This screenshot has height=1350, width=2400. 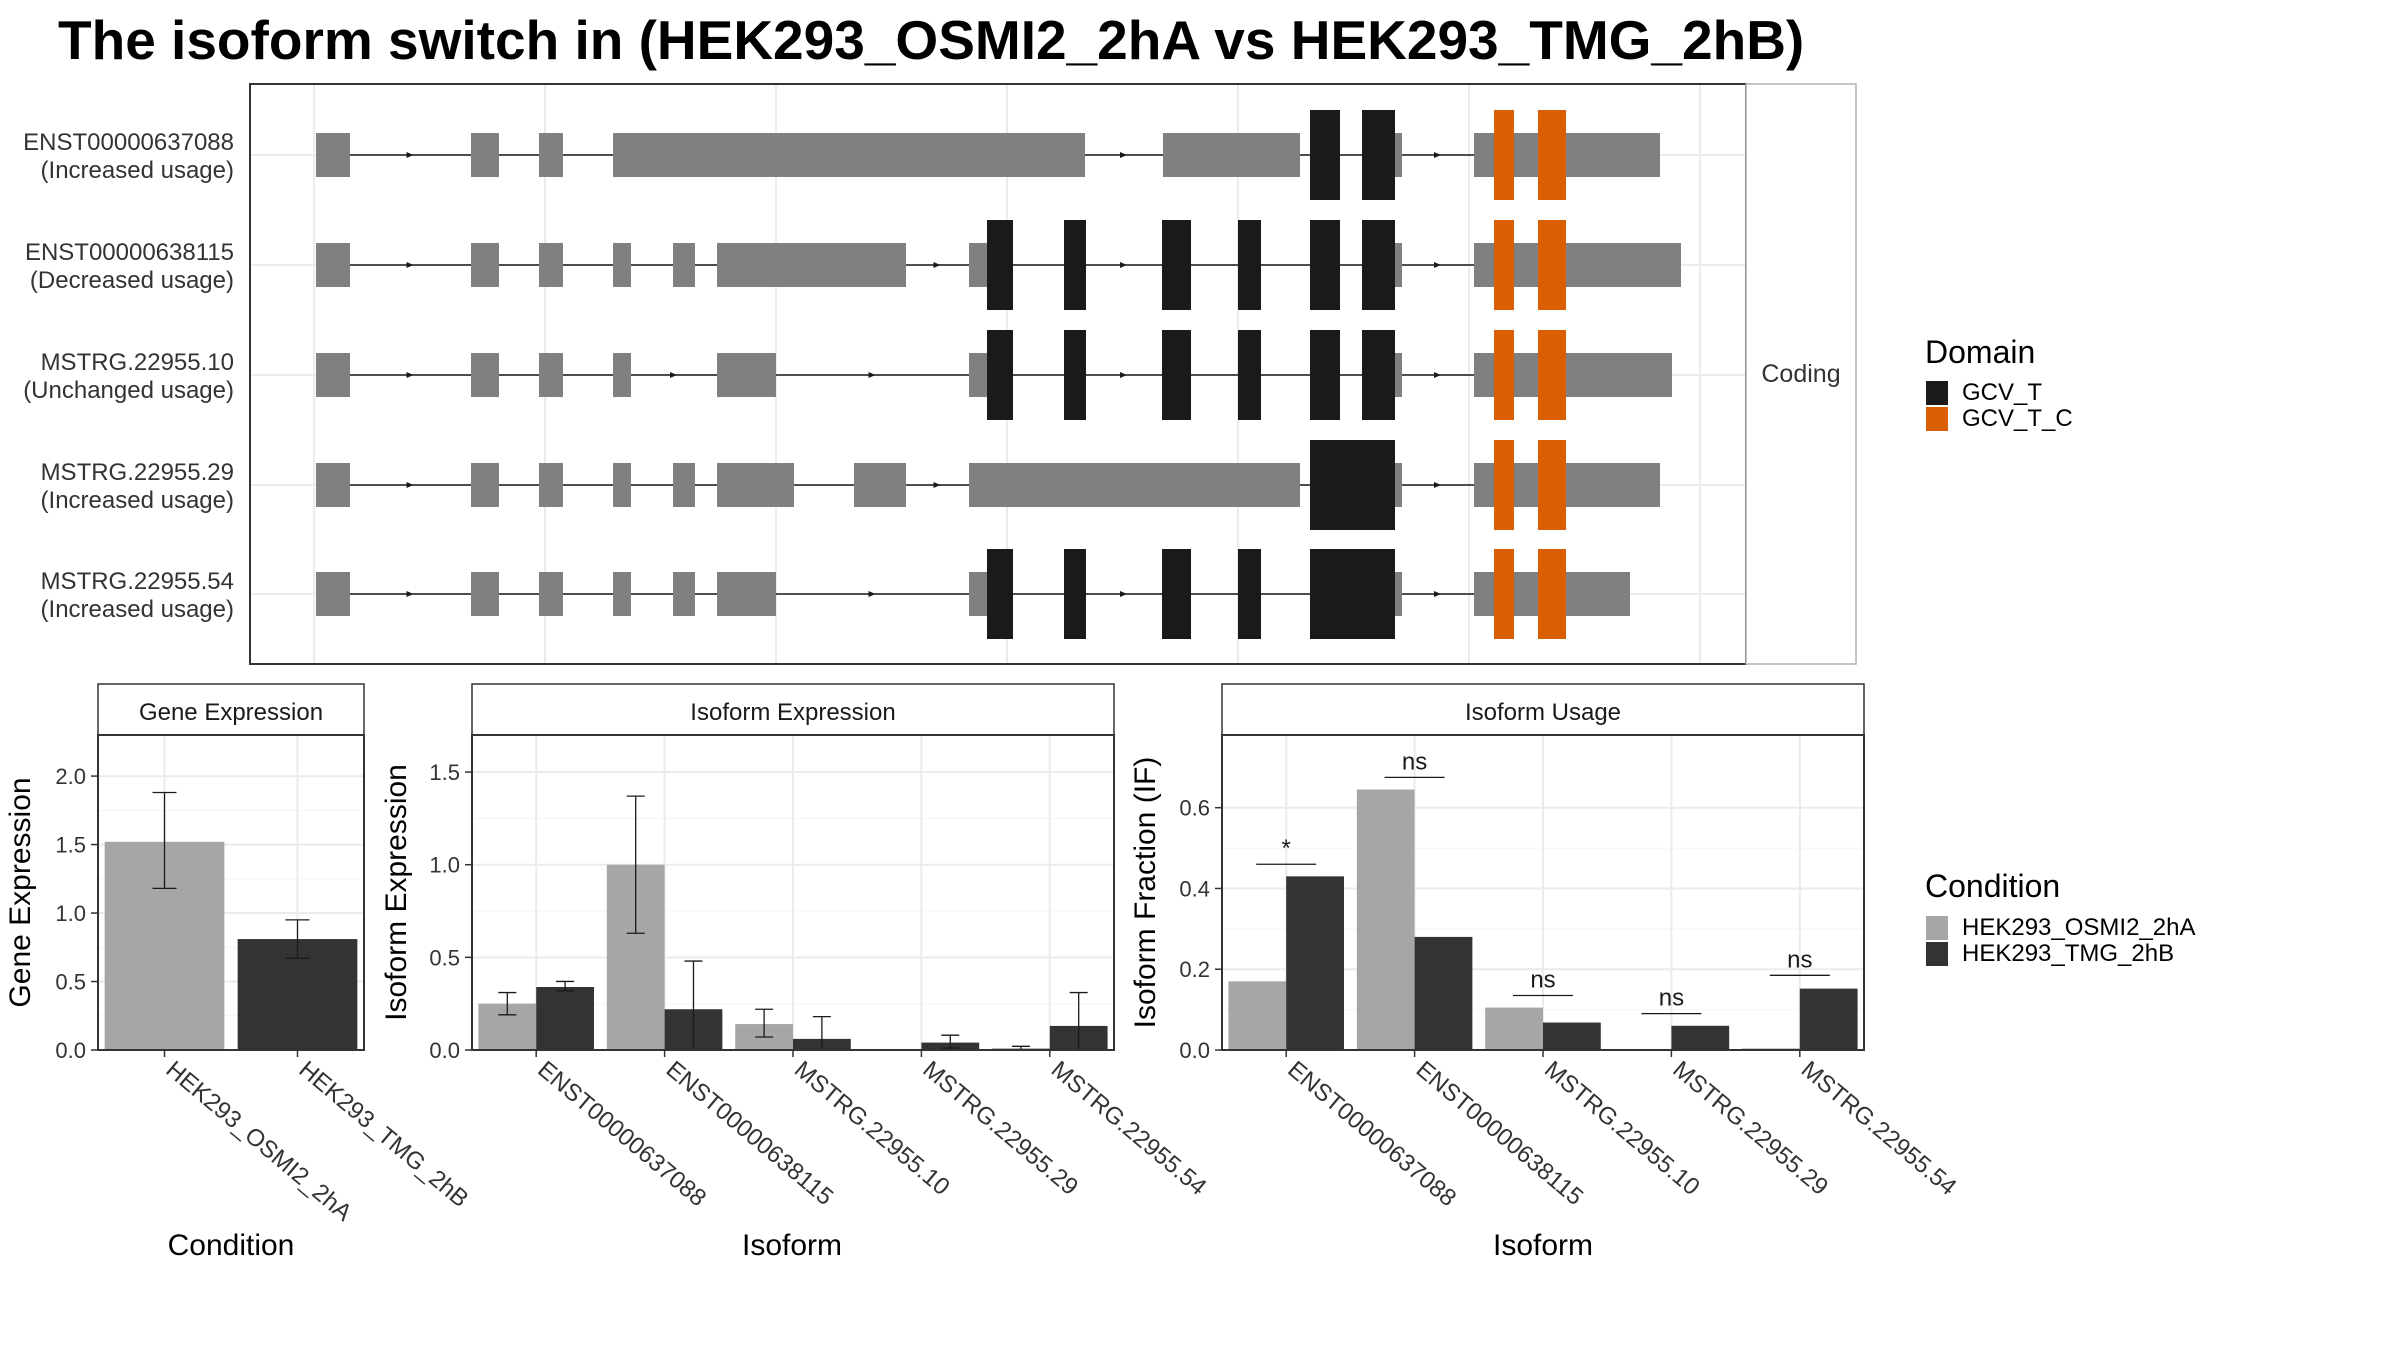 What do you see at coordinates (20, 892) in the screenshot?
I see `y-axis-title: Gene Expression` at bounding box center [20, 892].